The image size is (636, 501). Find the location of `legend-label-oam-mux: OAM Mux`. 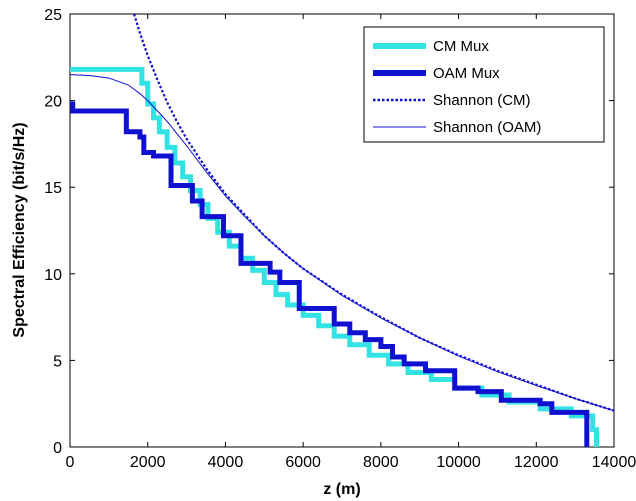

legend-label-oam-mux: OAM Mux is located at coordinates (466, 73).